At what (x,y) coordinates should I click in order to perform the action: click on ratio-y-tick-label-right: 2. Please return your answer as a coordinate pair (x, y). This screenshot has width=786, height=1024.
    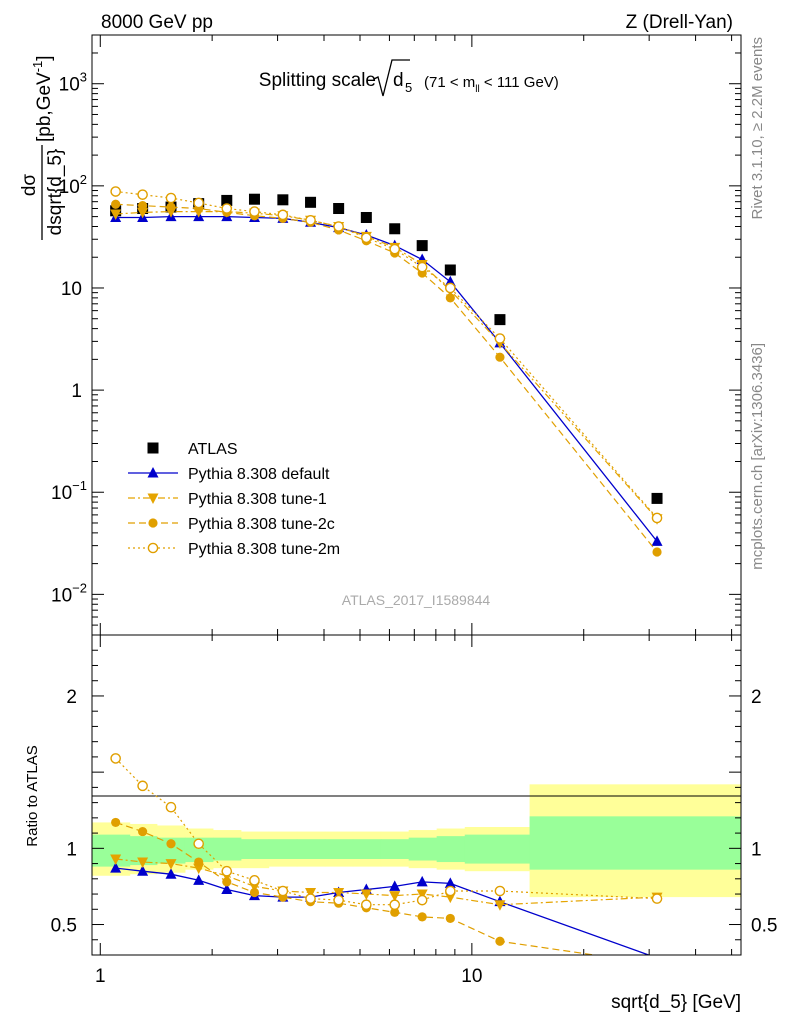
    Looking at the image, I should click on (756, 697).